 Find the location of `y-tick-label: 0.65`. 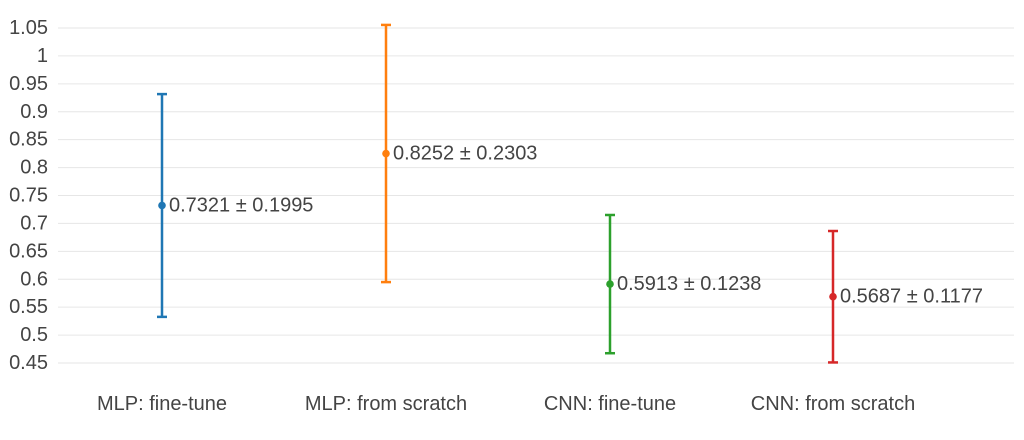

y-tick-label: 0.65 is located at coordinates (28, 251).